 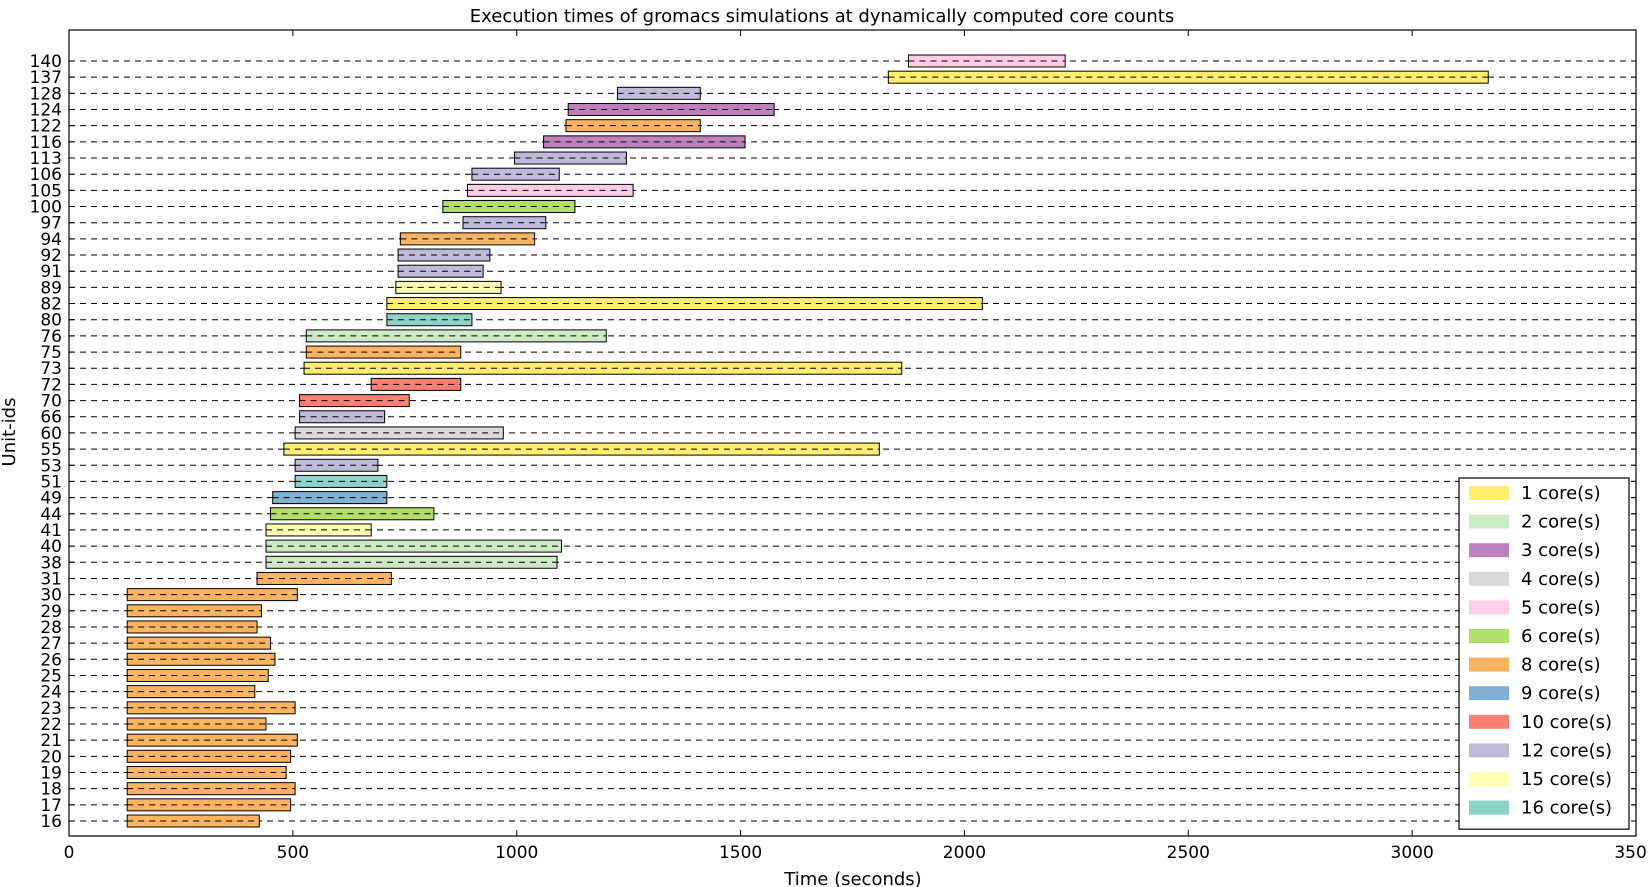 I want to click on y-tick-label: 44, so click(x=51, y=515).